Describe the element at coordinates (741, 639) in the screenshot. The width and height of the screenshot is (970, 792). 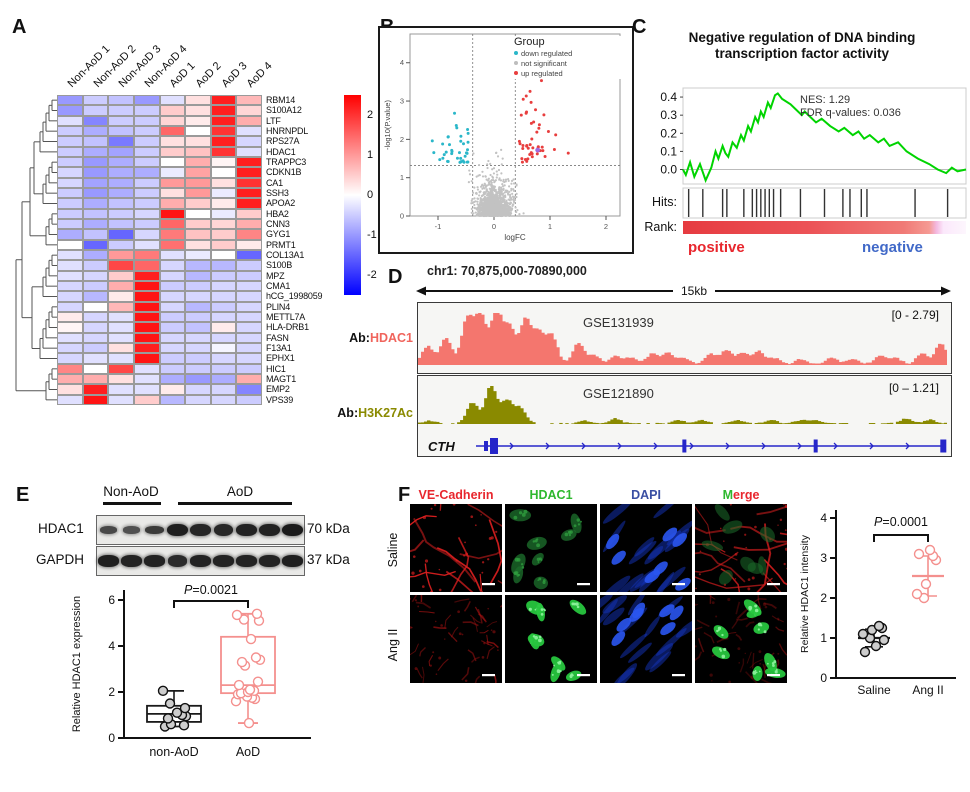
I see `if-tile-angii-merge` at that location.